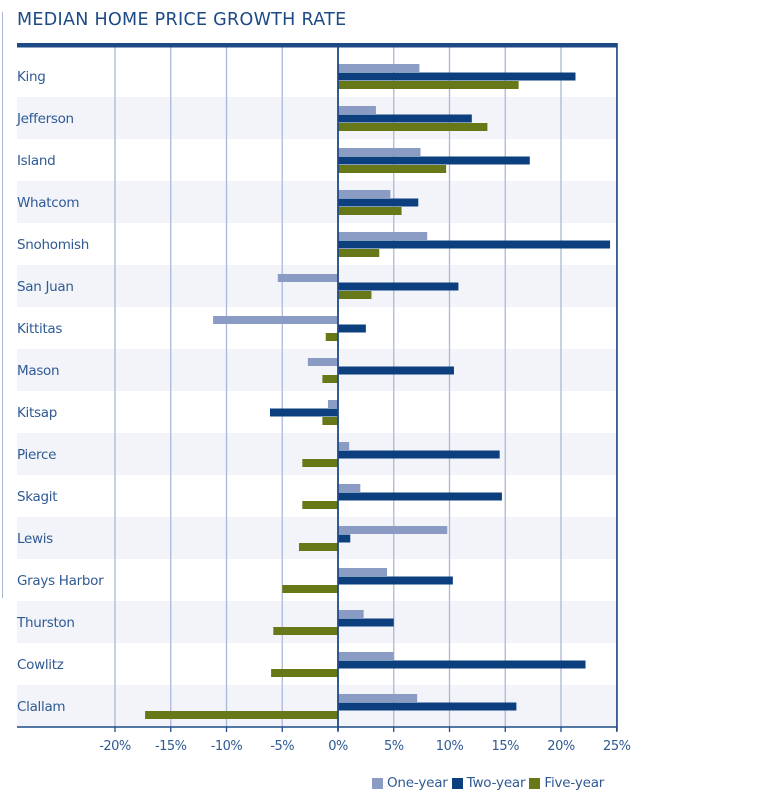 This screenshot has width=760, height=806. What do you see at coordinates (450, 746) in the screenshot?
I see `x-tick-label: 10%` at bounding box center [450, 746].